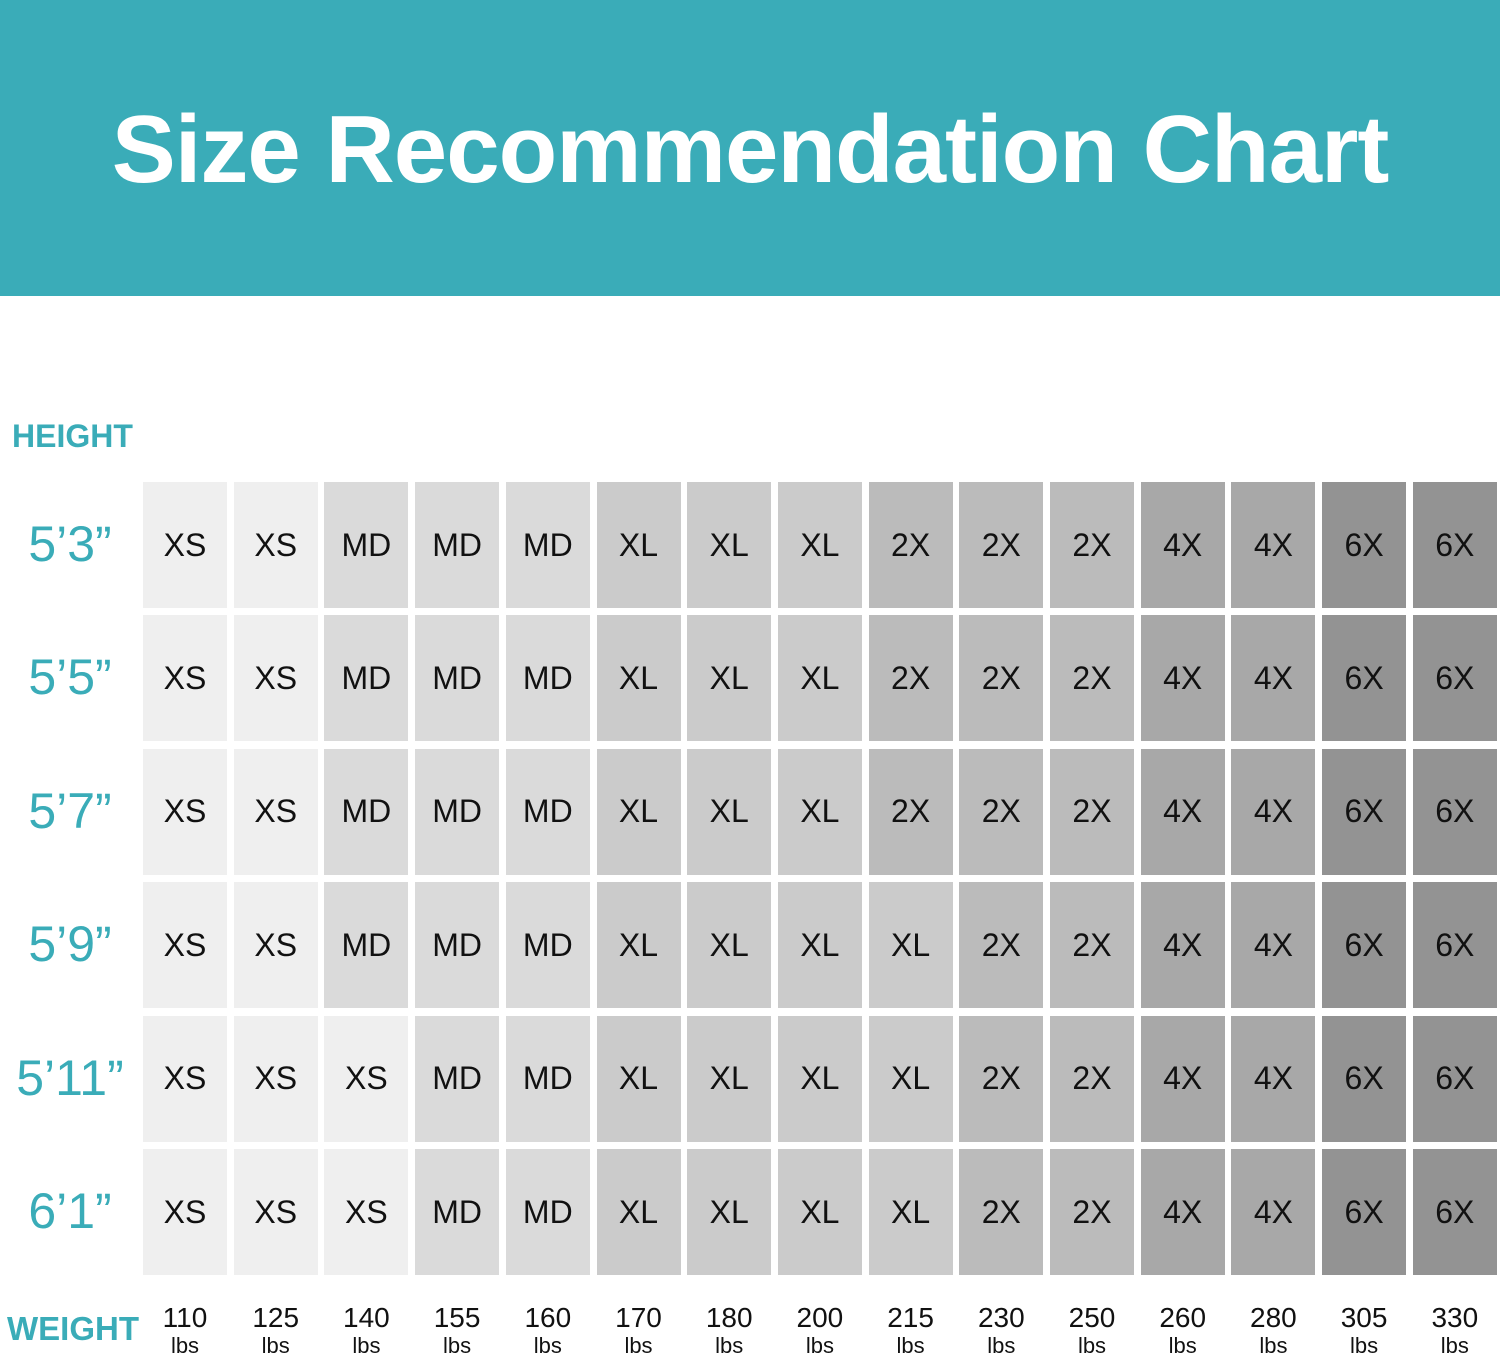 This screenshot has height=1360, width=1500. What do you see at coordinates (457, 1332) in the screenshot?
I see `weight-label: 155 lbs` at bounding box center [457, 1332].